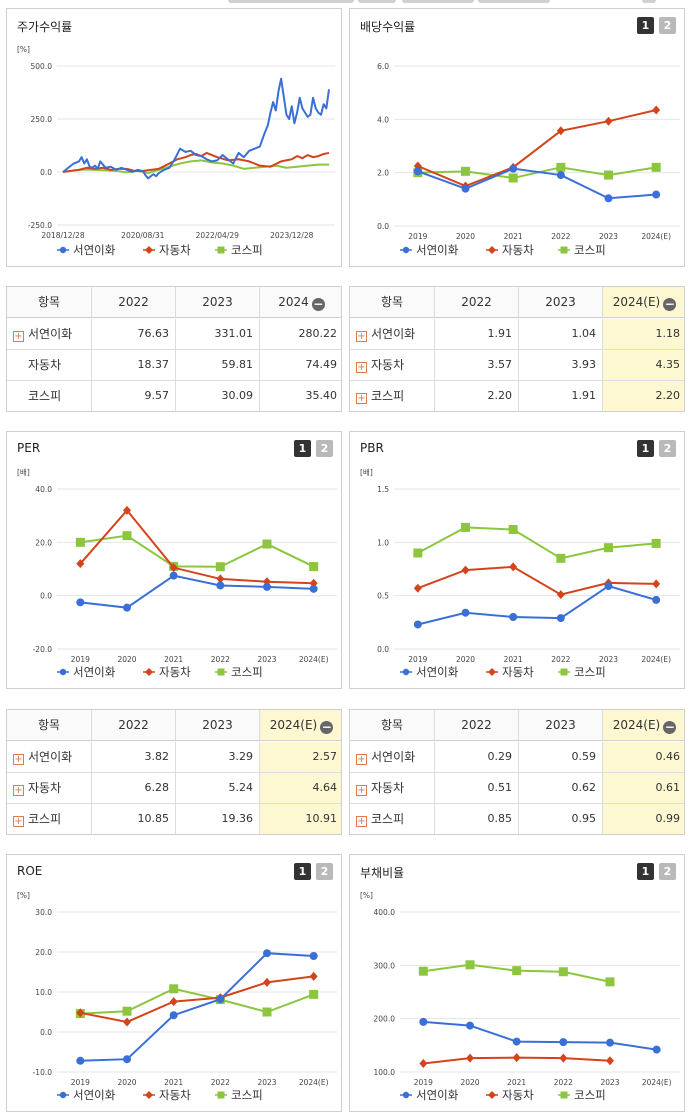 The image size is (691, 1115). I want to click on top-strip, so click(345, 3).